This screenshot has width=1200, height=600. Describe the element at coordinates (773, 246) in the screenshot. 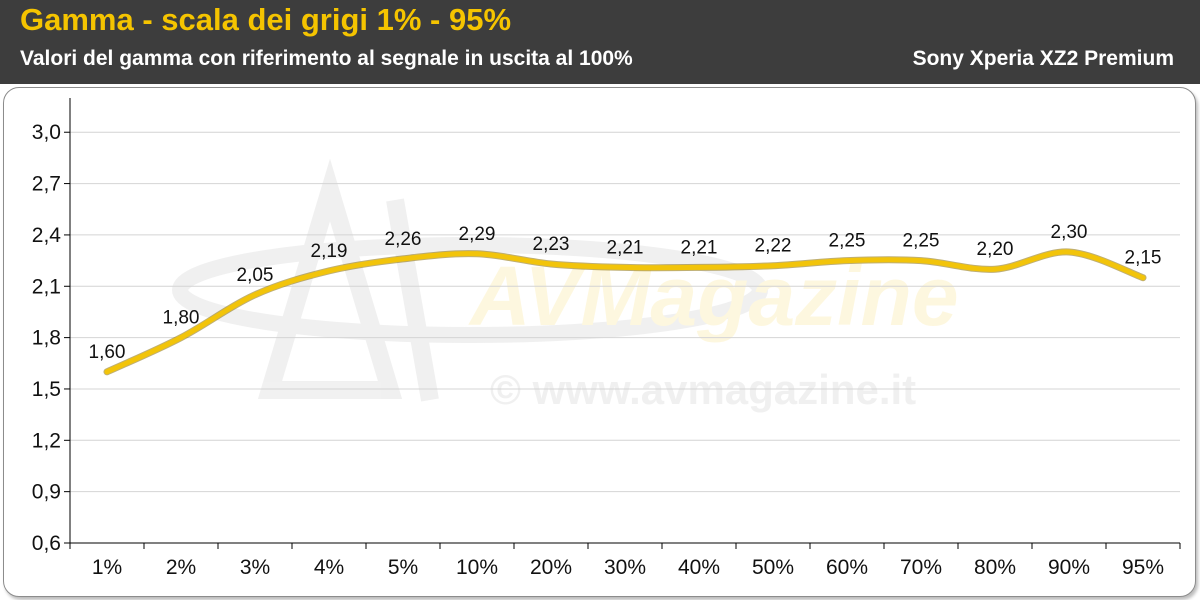

I see `data-label: 2,22` at that location.